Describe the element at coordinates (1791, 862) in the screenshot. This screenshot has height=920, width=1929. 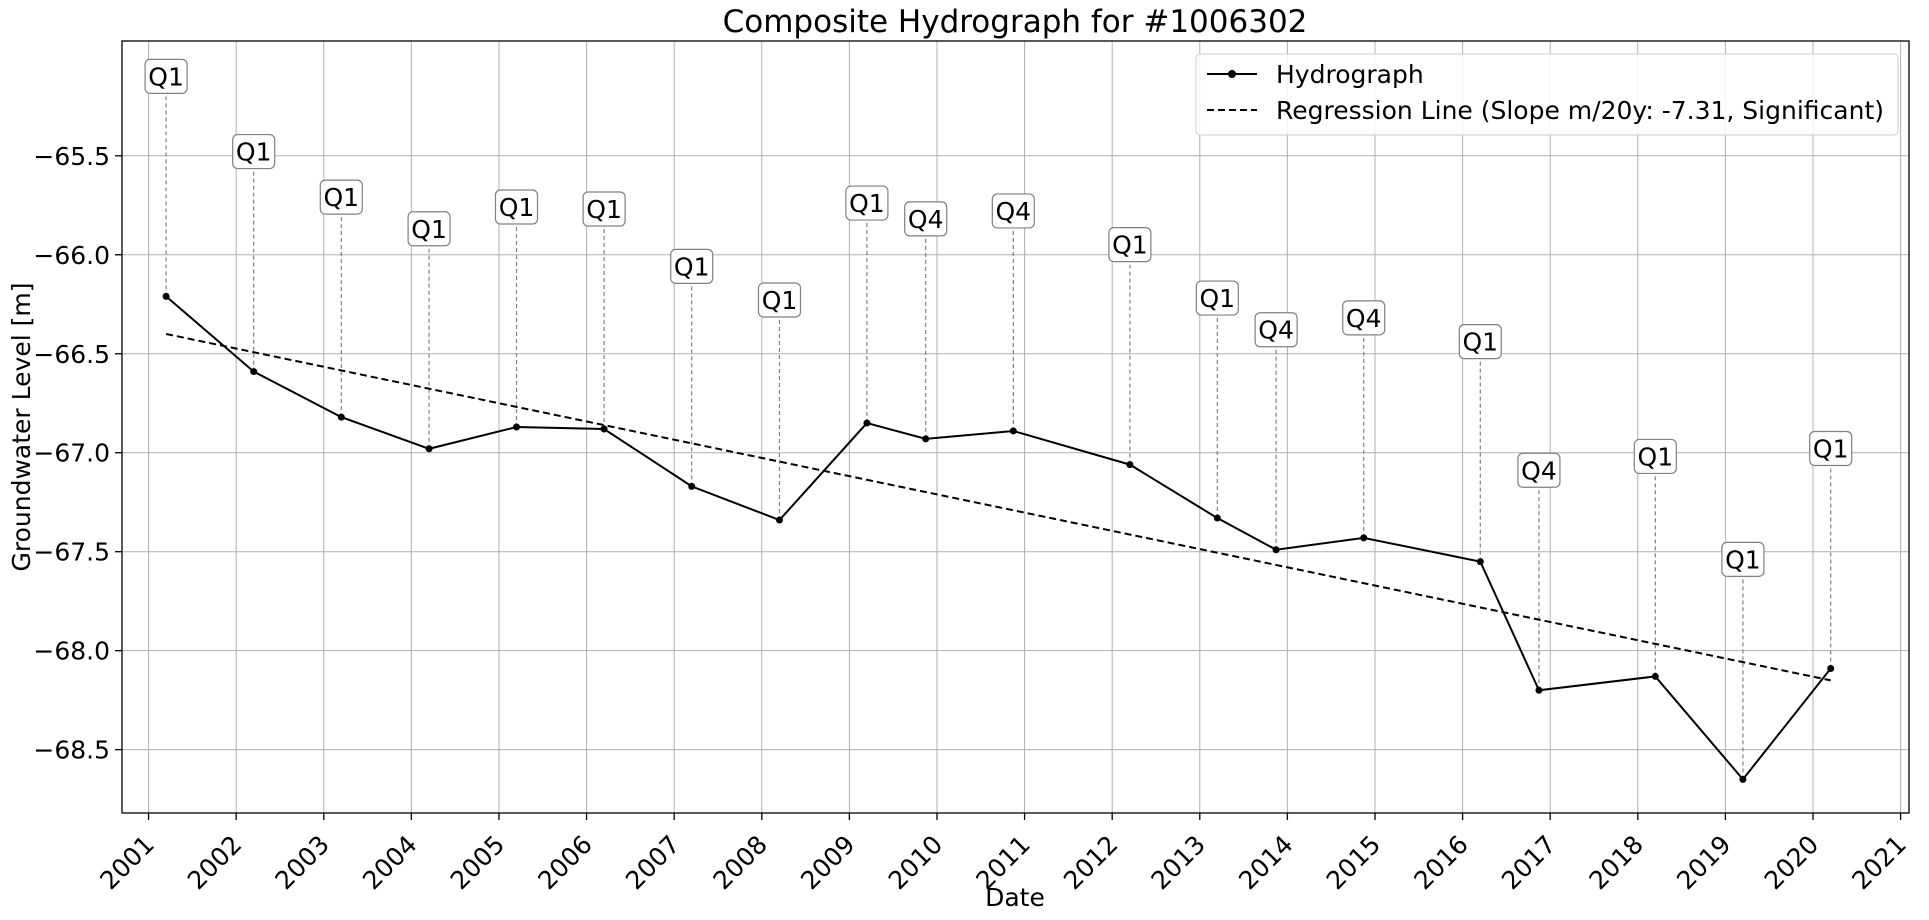
I see `x-tick-label: 2020` at that location.